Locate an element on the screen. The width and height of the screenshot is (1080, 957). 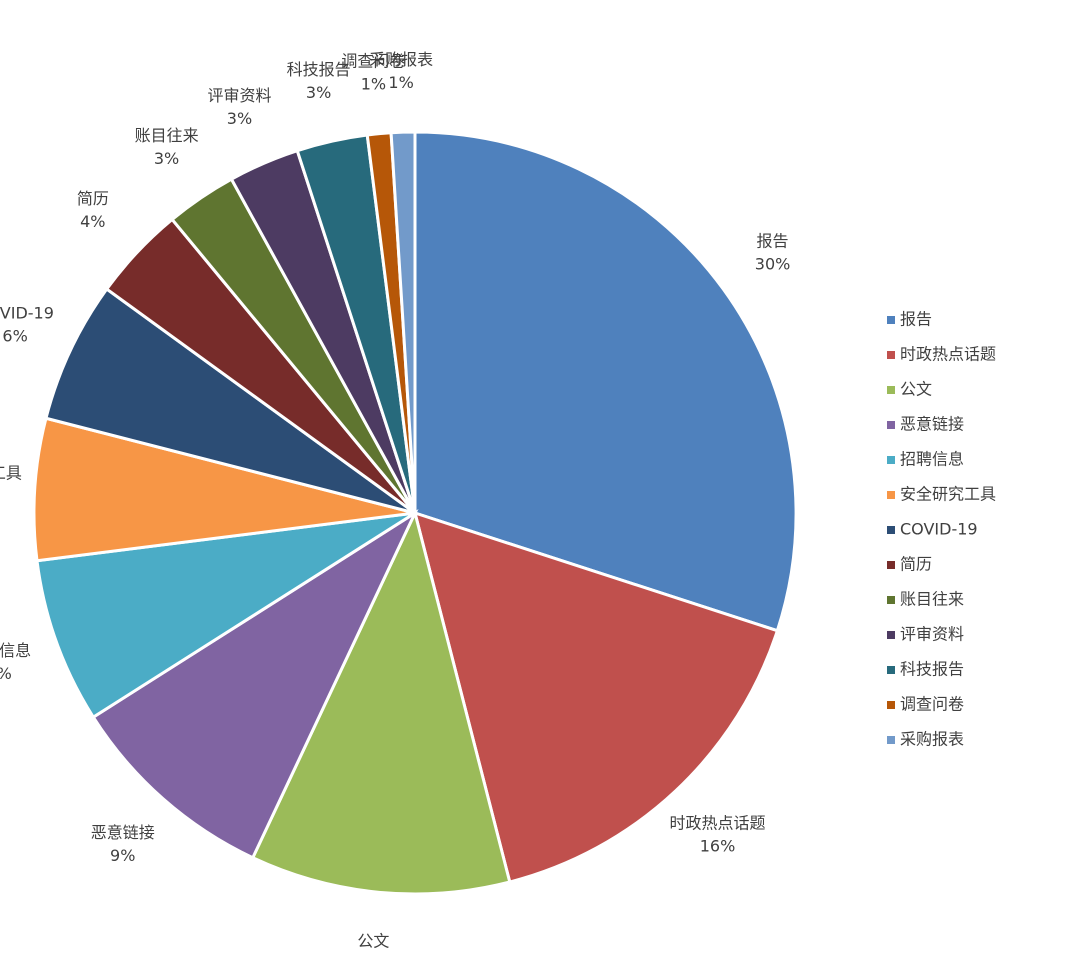
slice-label: 安全研究工具 is located at coordinates (11, 473).